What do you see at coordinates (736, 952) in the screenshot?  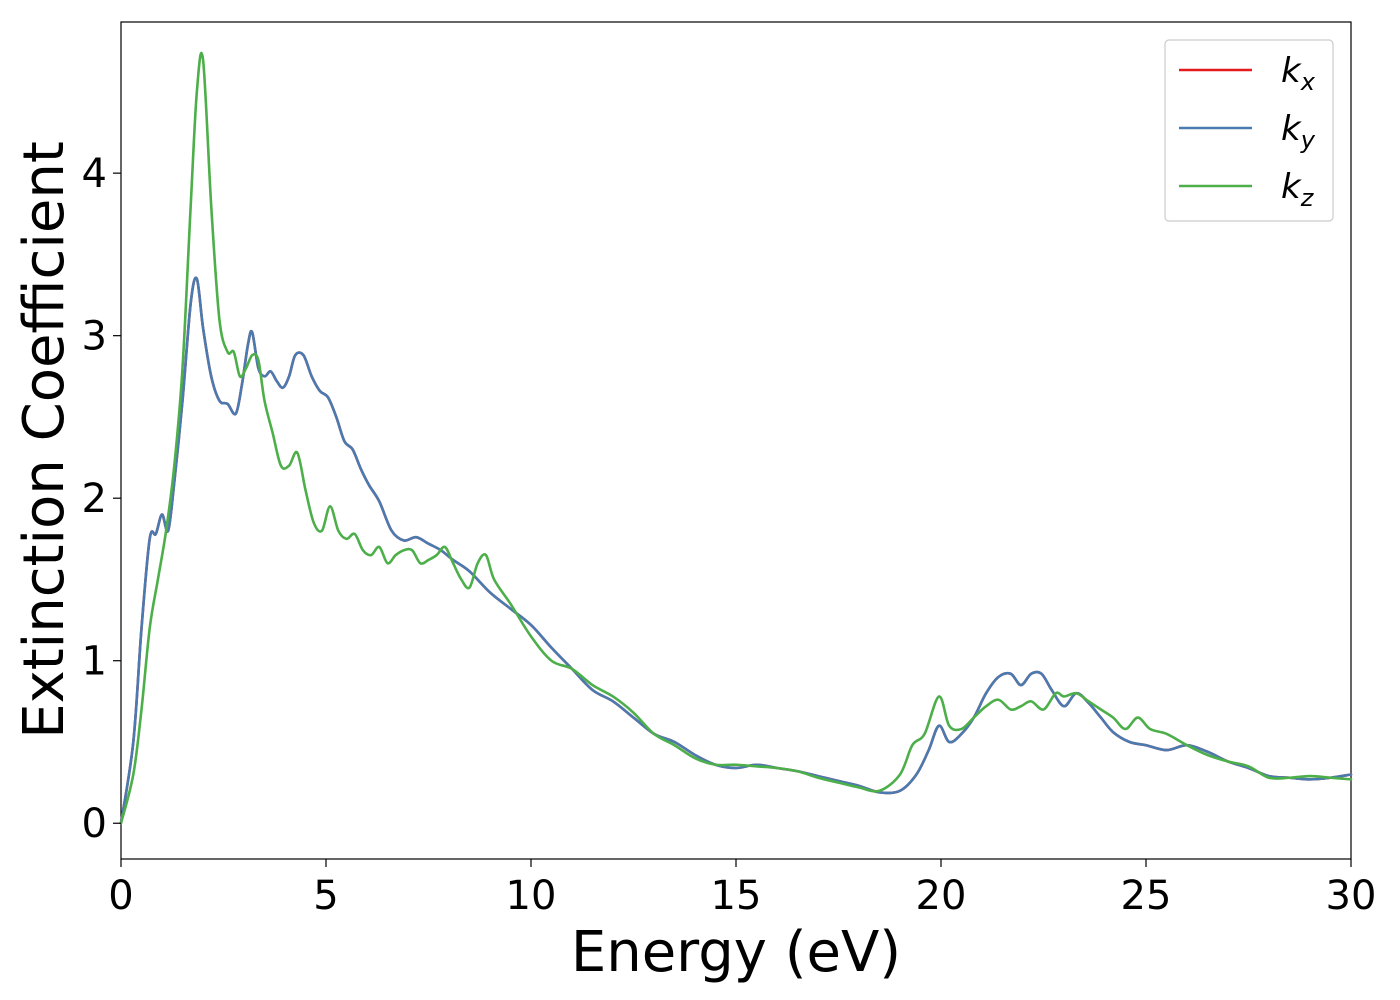 I see `x-axis-label: Energy (eV)` at bounding box center [736, 952].